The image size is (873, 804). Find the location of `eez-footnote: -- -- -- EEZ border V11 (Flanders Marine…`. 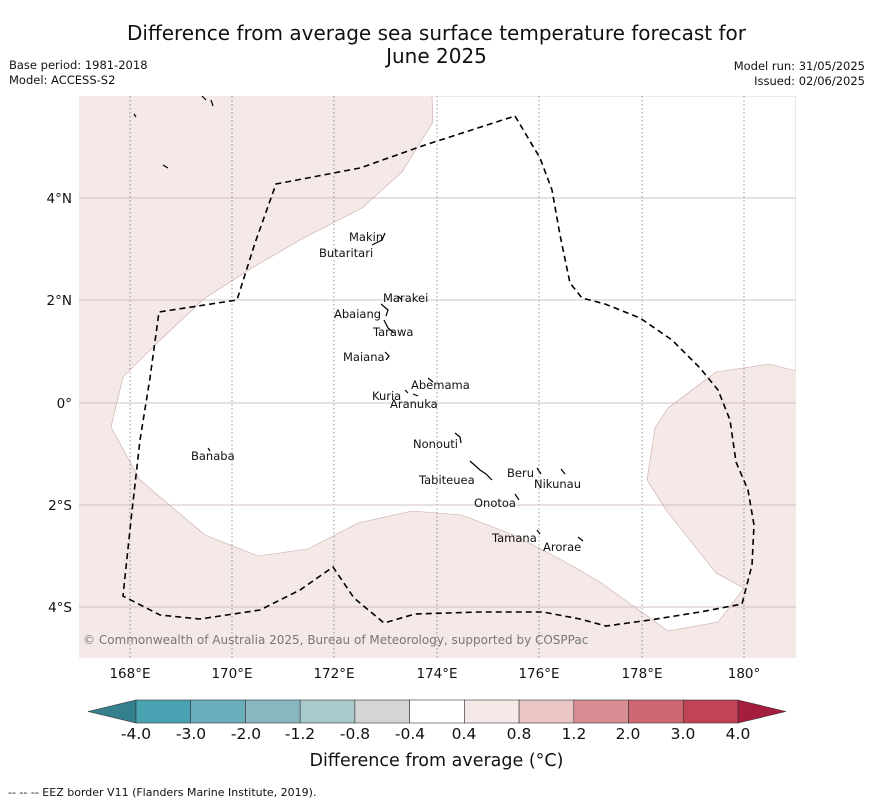

eez-footnote: -- -- -- EEZ border V11 (Flanders Marine… is located at coordinates (162, 792).